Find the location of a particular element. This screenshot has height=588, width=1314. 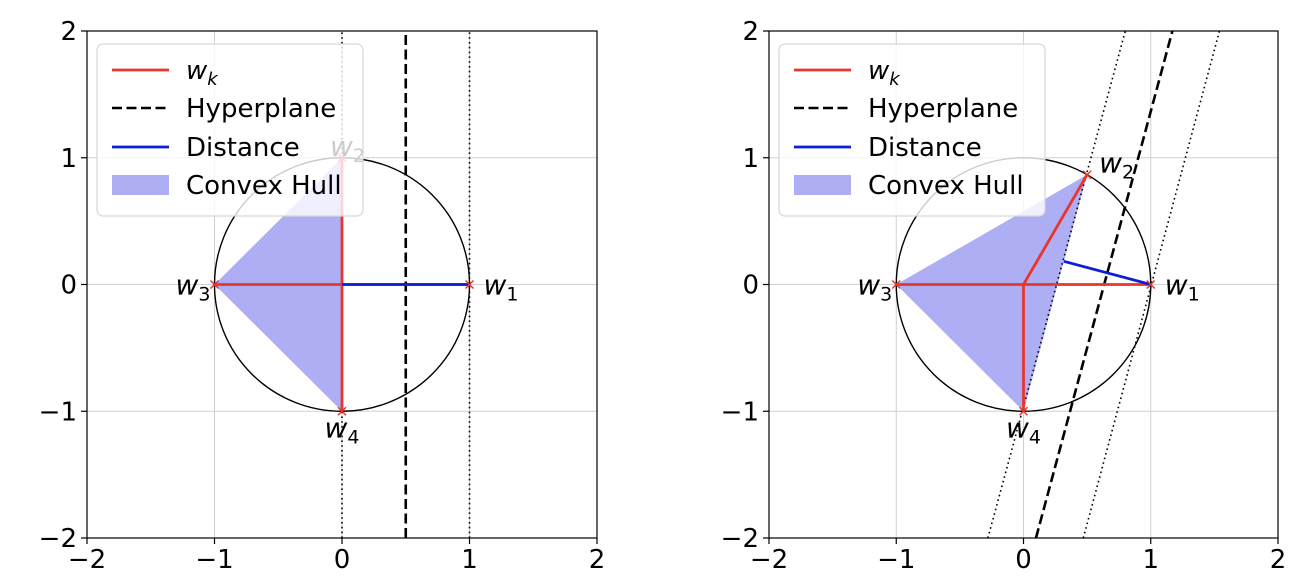

convex-hull is located at coordinates (992, 293).